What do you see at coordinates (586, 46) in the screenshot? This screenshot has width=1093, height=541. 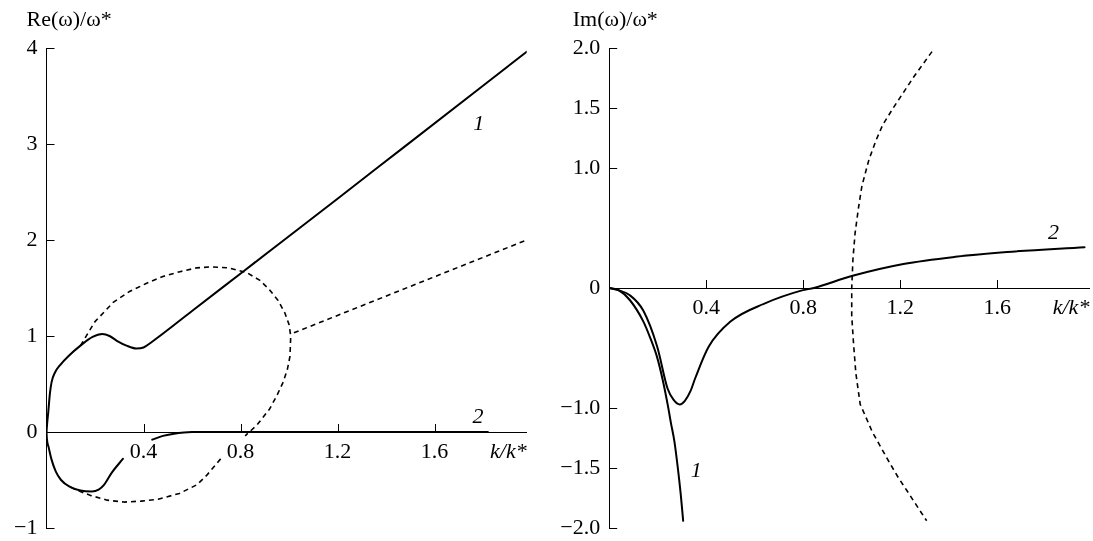 I see `y-tick-label: 2.0` at bounding box center [586, 46].